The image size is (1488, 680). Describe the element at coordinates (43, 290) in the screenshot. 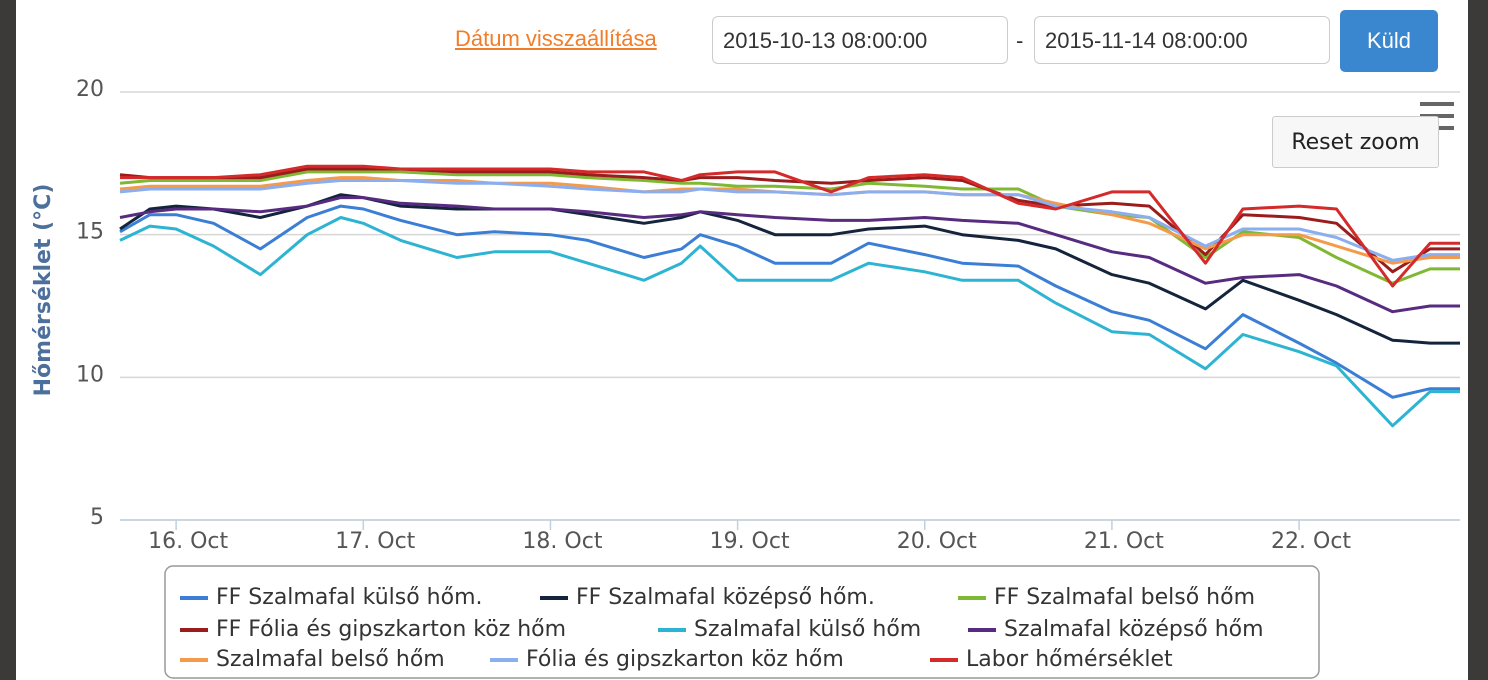

I see `y-axis-label: Hőmérséklet (°C)` at that location.